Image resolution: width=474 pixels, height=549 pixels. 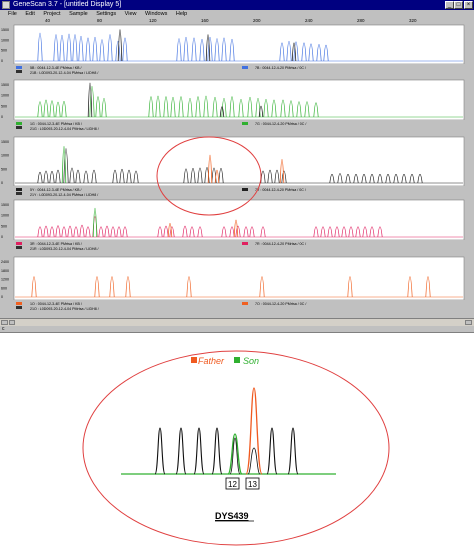 What do you see at coordinates (237, 322) in the screenshot?
I see `horizontal-scrollbar` at bounding box center [237, 322].